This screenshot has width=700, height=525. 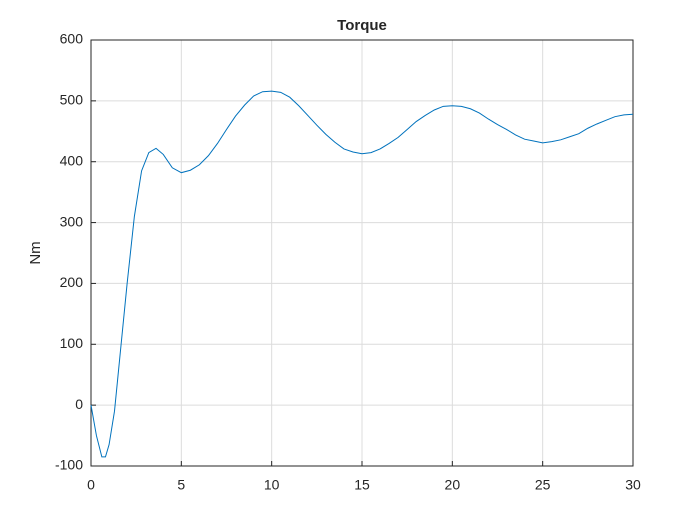 I want to click on x-tick-label: 10, so click(x=272, y=485).